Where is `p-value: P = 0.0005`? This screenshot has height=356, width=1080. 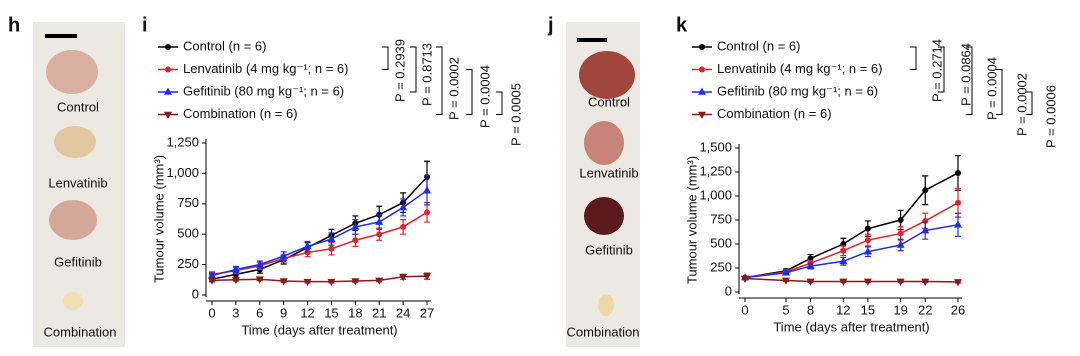
p-value: P = 0.0005 is located at coordinates (515, 114).